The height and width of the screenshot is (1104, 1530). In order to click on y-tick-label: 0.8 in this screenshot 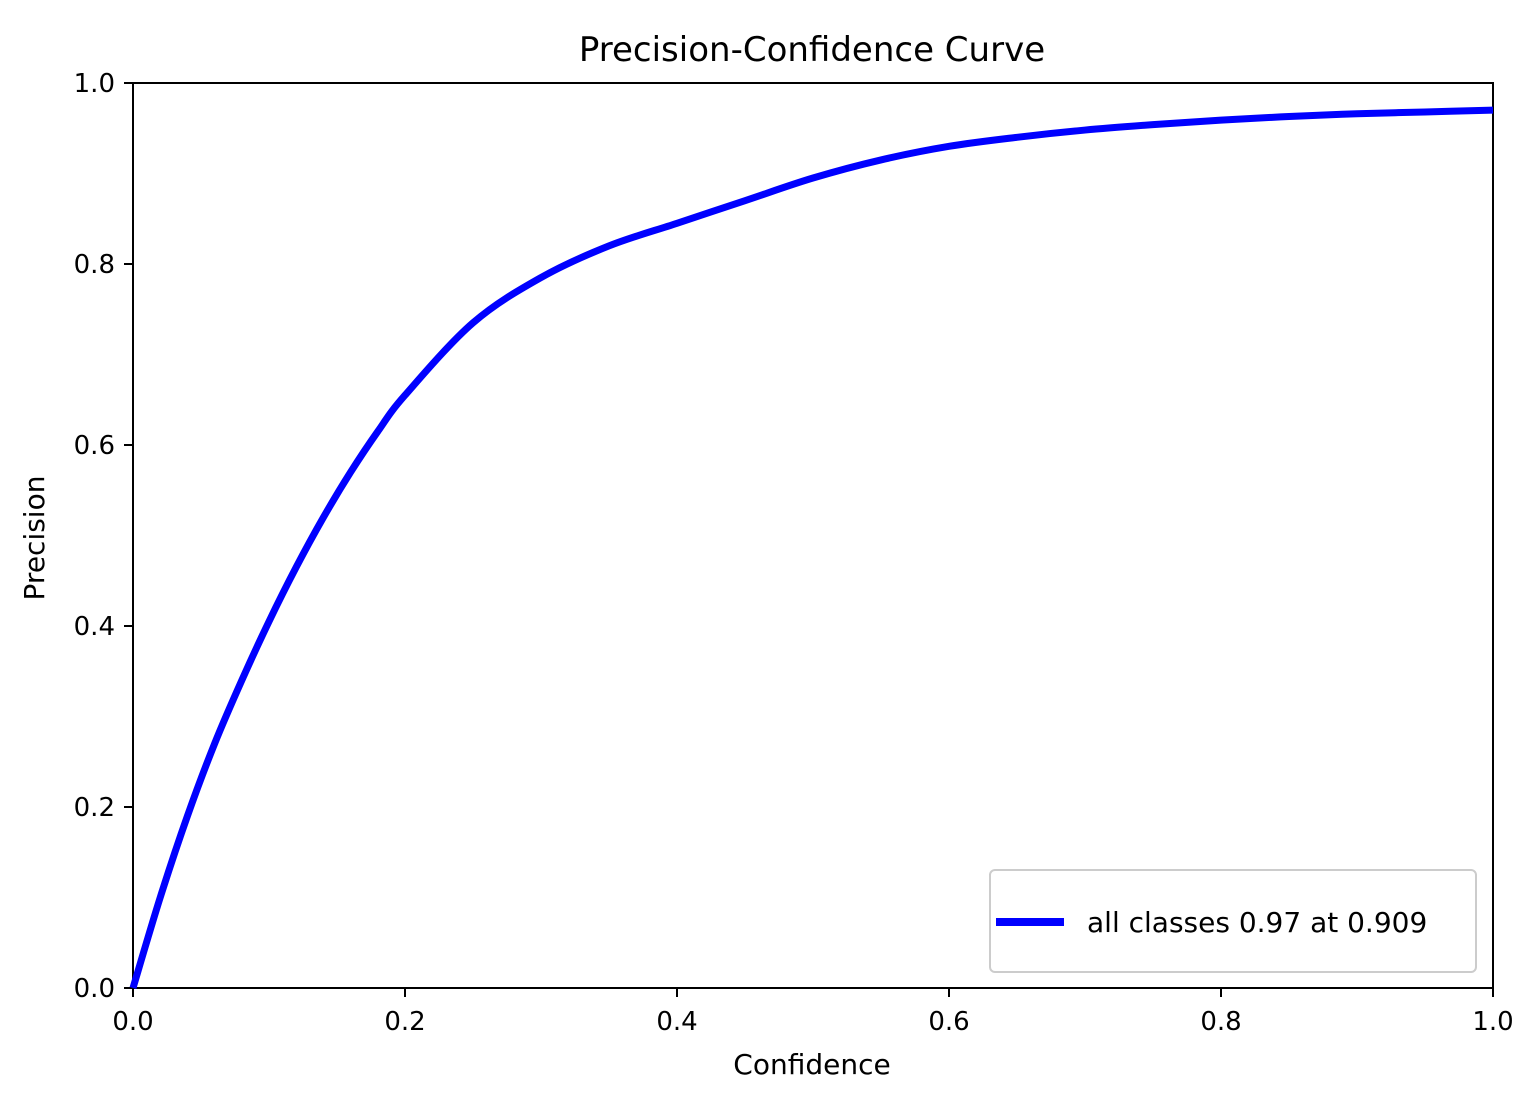, I will do `click(94, 265)`.